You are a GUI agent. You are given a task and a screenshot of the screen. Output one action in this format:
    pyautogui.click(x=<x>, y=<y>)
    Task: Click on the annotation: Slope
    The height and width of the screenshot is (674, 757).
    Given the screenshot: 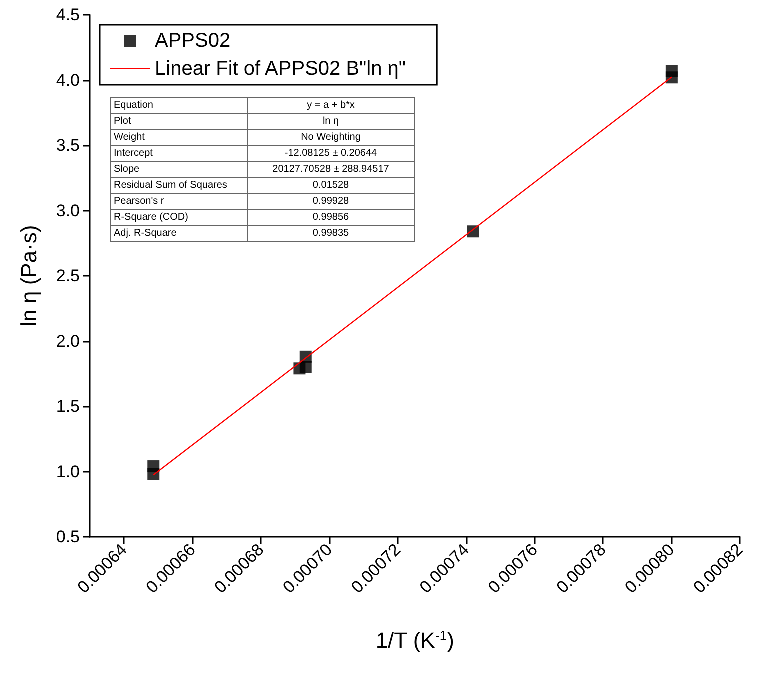 What is the action you would take?
    pyautogui.click(x=179, y=170)
    